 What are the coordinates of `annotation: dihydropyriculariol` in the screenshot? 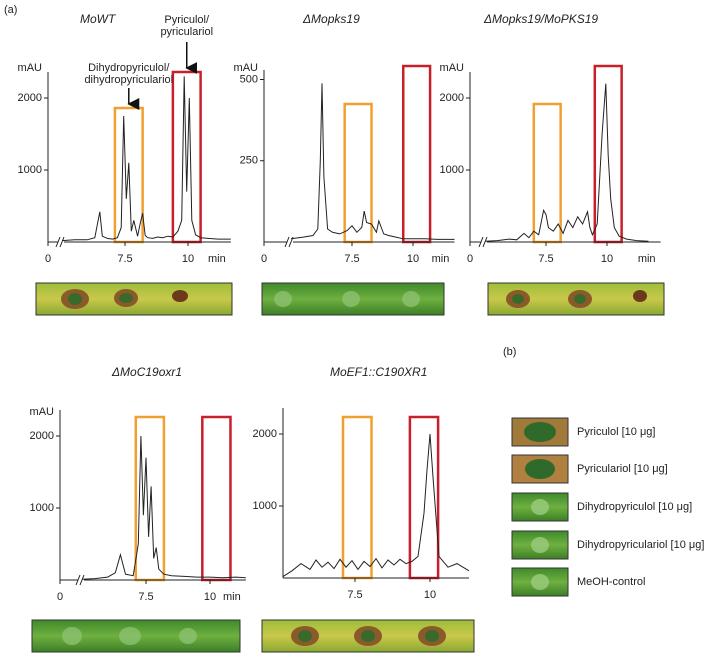 It's located at (128, 80).